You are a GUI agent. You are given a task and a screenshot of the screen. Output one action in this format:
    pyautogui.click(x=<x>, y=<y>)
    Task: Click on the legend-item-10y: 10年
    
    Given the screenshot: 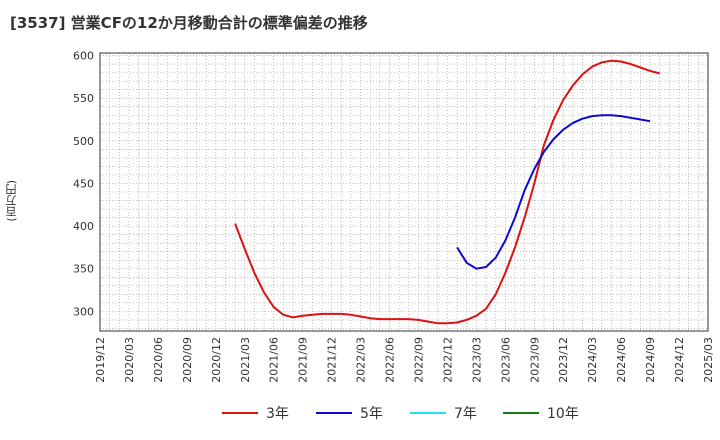 What is the action you would take?
    pyautogui.click(x=541, y=413)
    